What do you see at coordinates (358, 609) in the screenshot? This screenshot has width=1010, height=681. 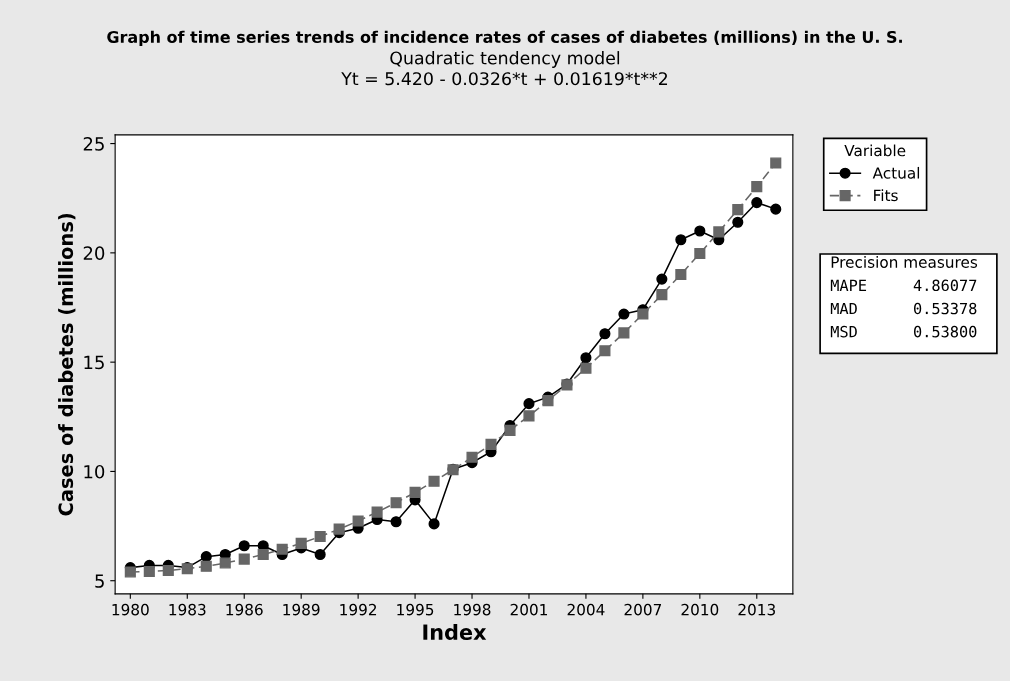 I see `x-tick-label: 1992` at bounding box center [358, 609].